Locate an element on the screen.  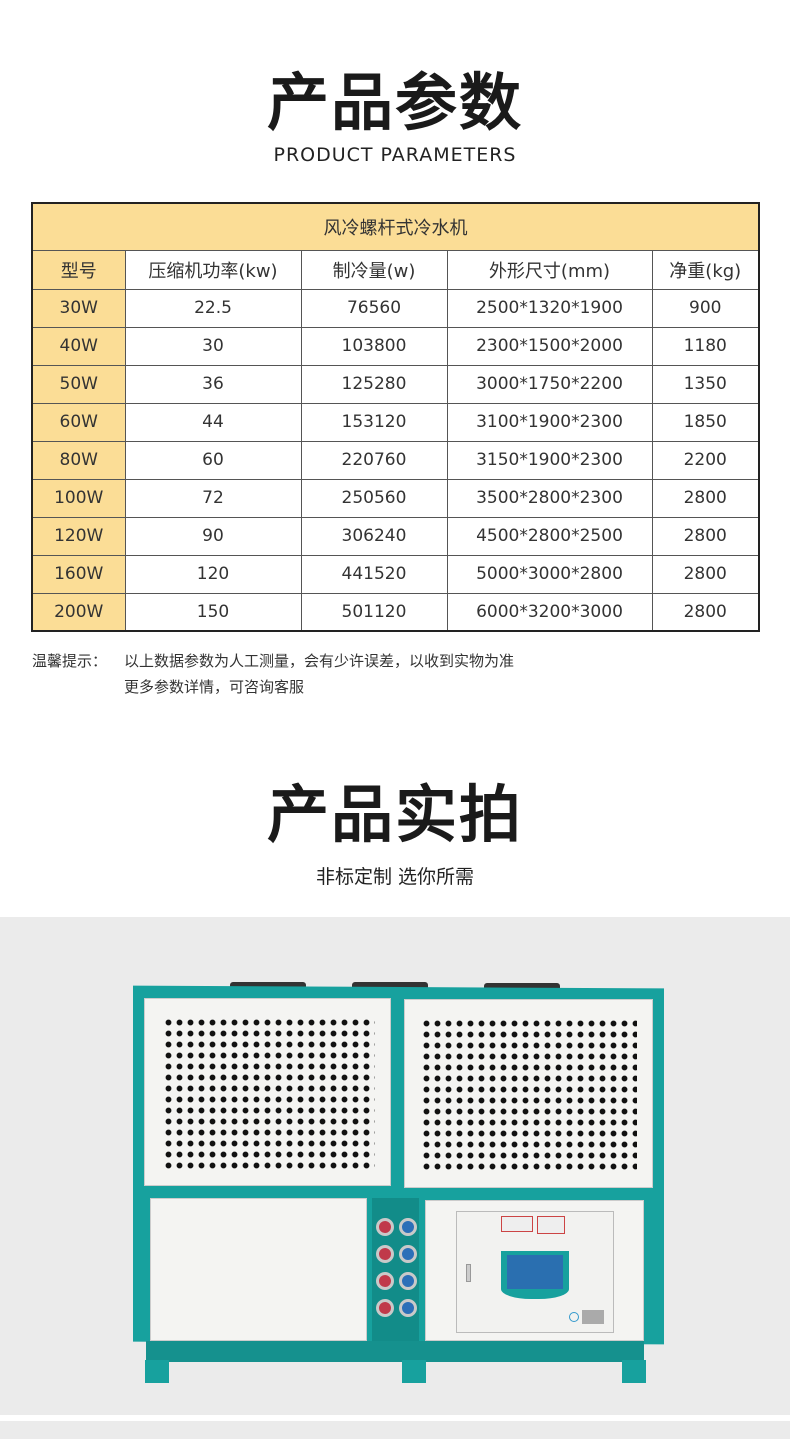
table-cell: 30 is located at coordinates (213, 346).